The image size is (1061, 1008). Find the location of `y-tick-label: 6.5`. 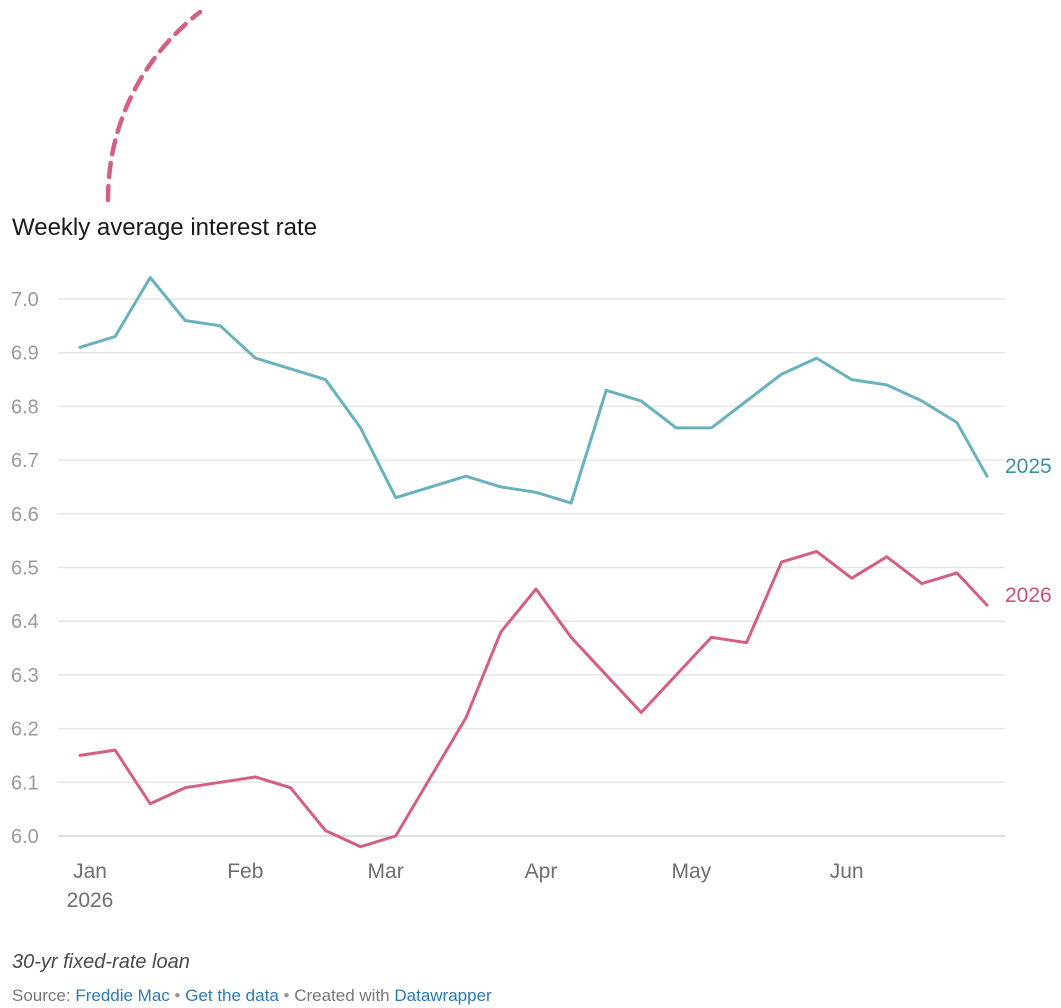

y-tick-label: 6.5 is located at coordinates (25, 569).